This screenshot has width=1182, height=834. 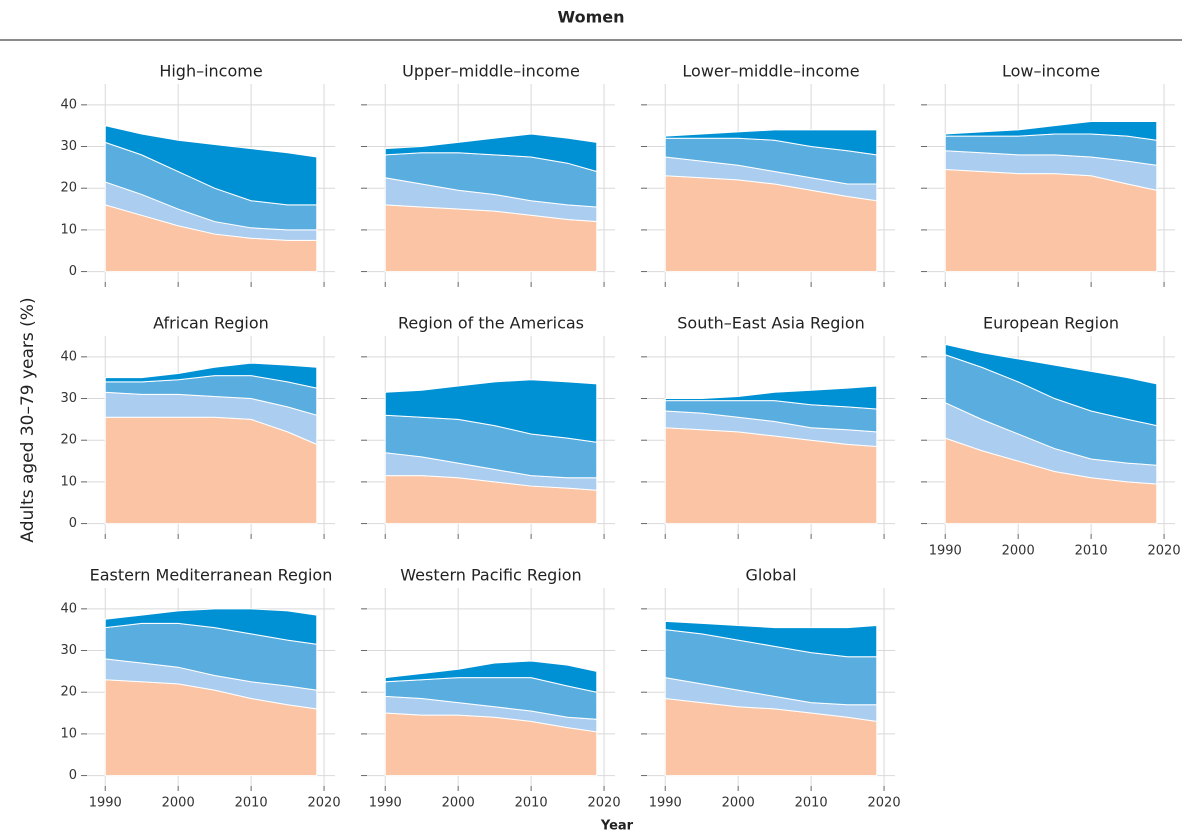 I want to click on y-axis-label: Adults aged 30–79 years (%), so click(x=28, y=419).